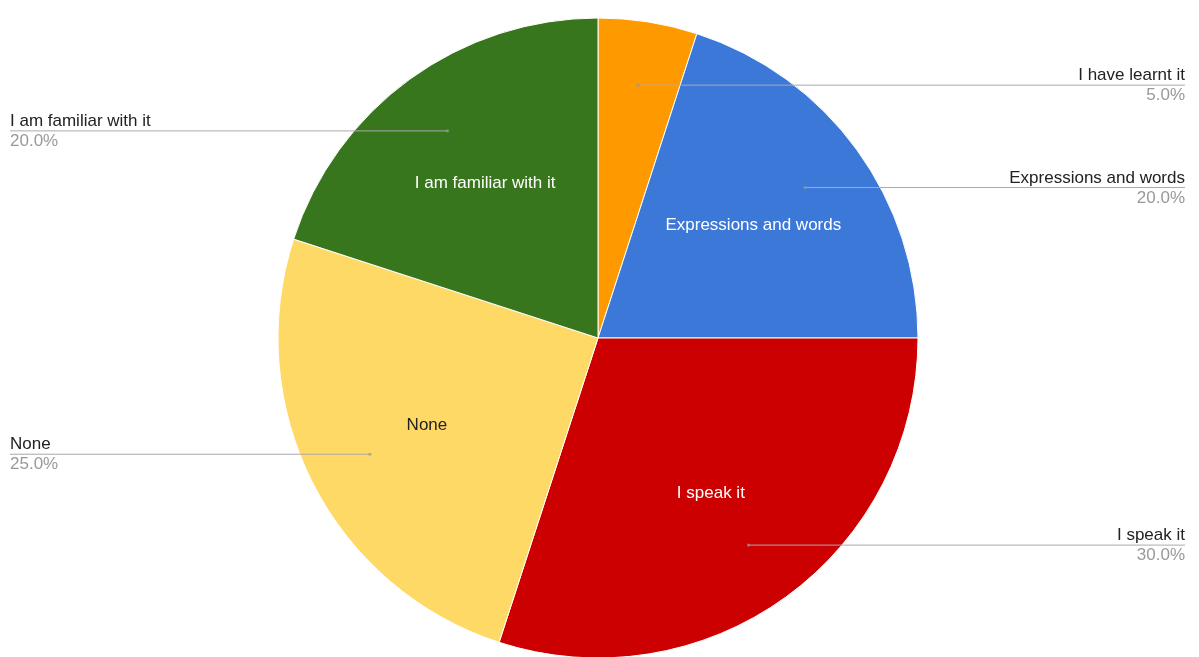  Describe the element at coordinates (34, 464) in the screenshot. I see `data-label: 25.0%` at that location.